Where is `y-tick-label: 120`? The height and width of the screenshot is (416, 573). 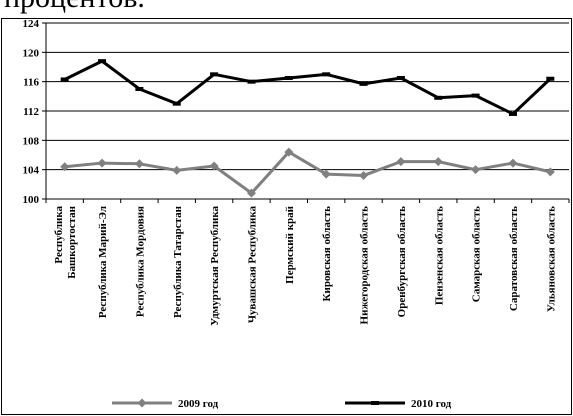
y-tick-label: 120 is located at coordinates (31, 53).